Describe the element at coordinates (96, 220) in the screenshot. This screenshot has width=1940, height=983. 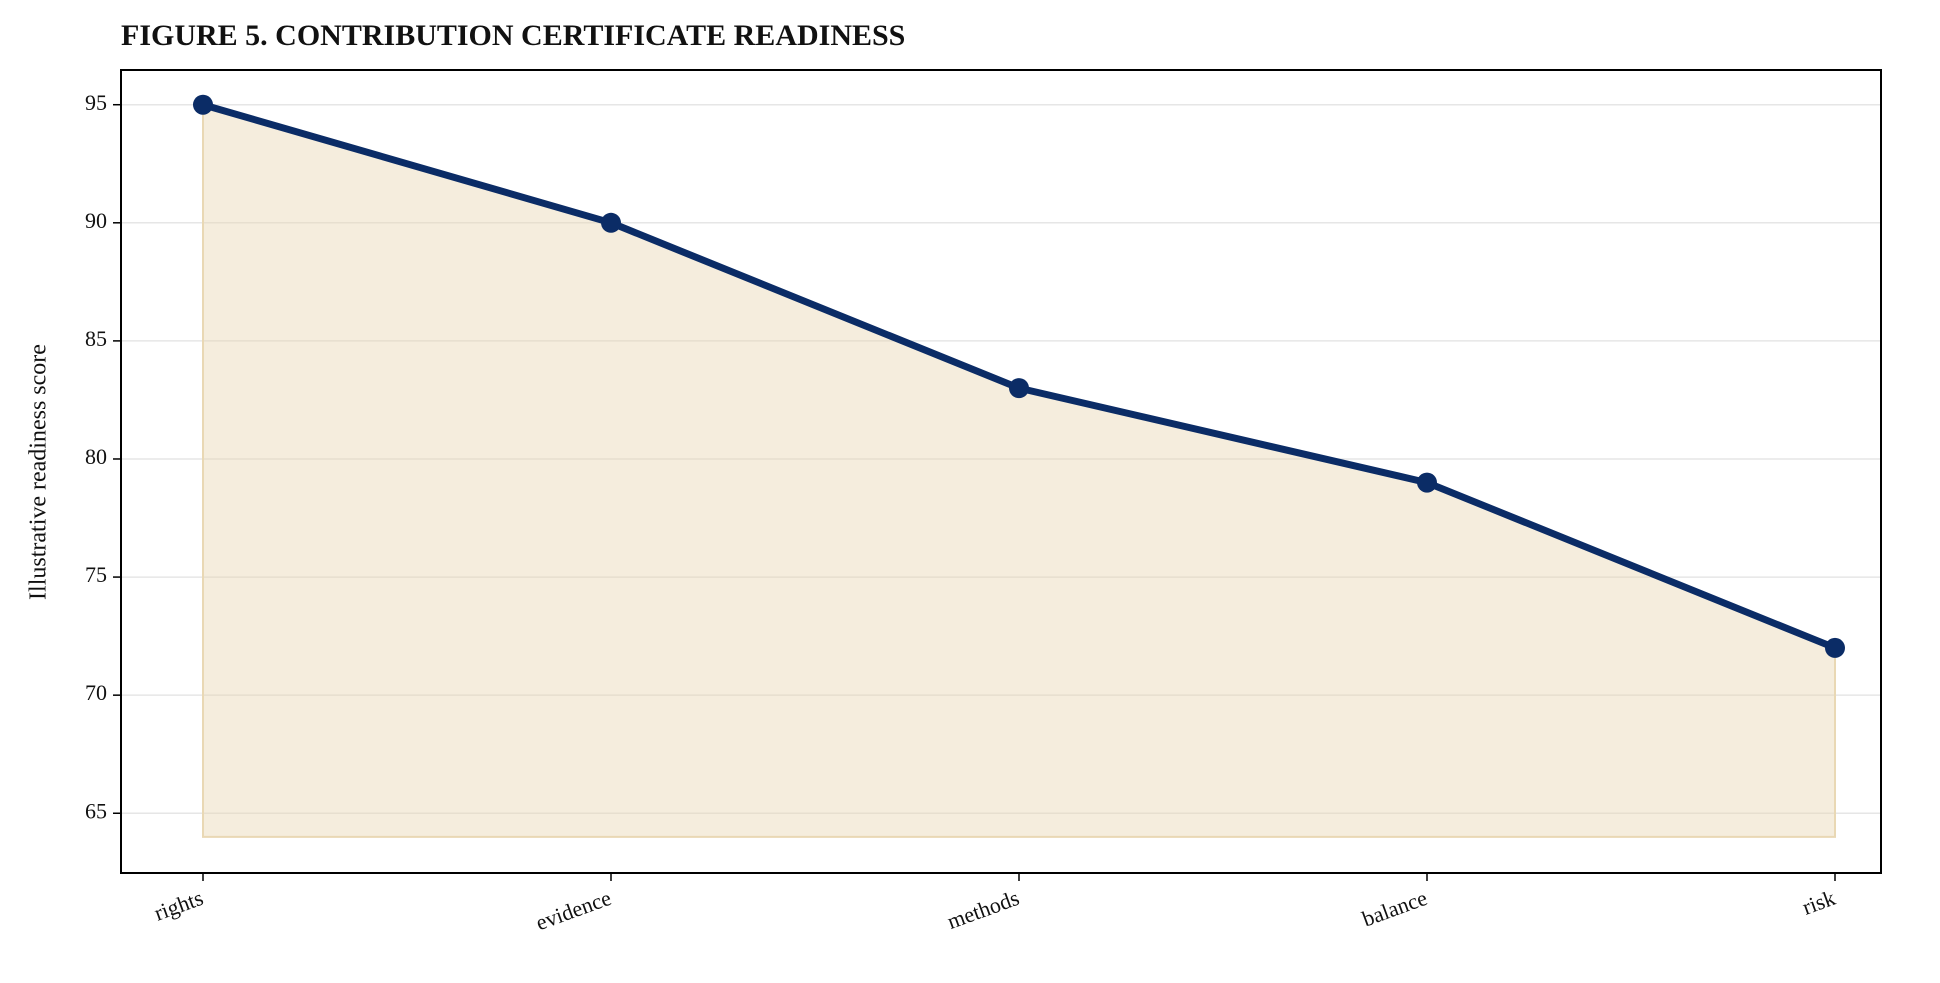
I see `y-tick-label: 90` at that location.